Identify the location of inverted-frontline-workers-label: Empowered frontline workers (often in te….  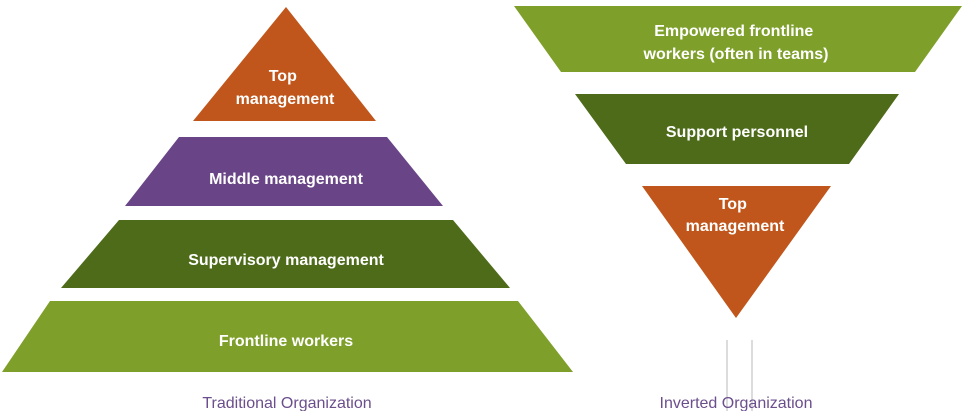
(736, 43).